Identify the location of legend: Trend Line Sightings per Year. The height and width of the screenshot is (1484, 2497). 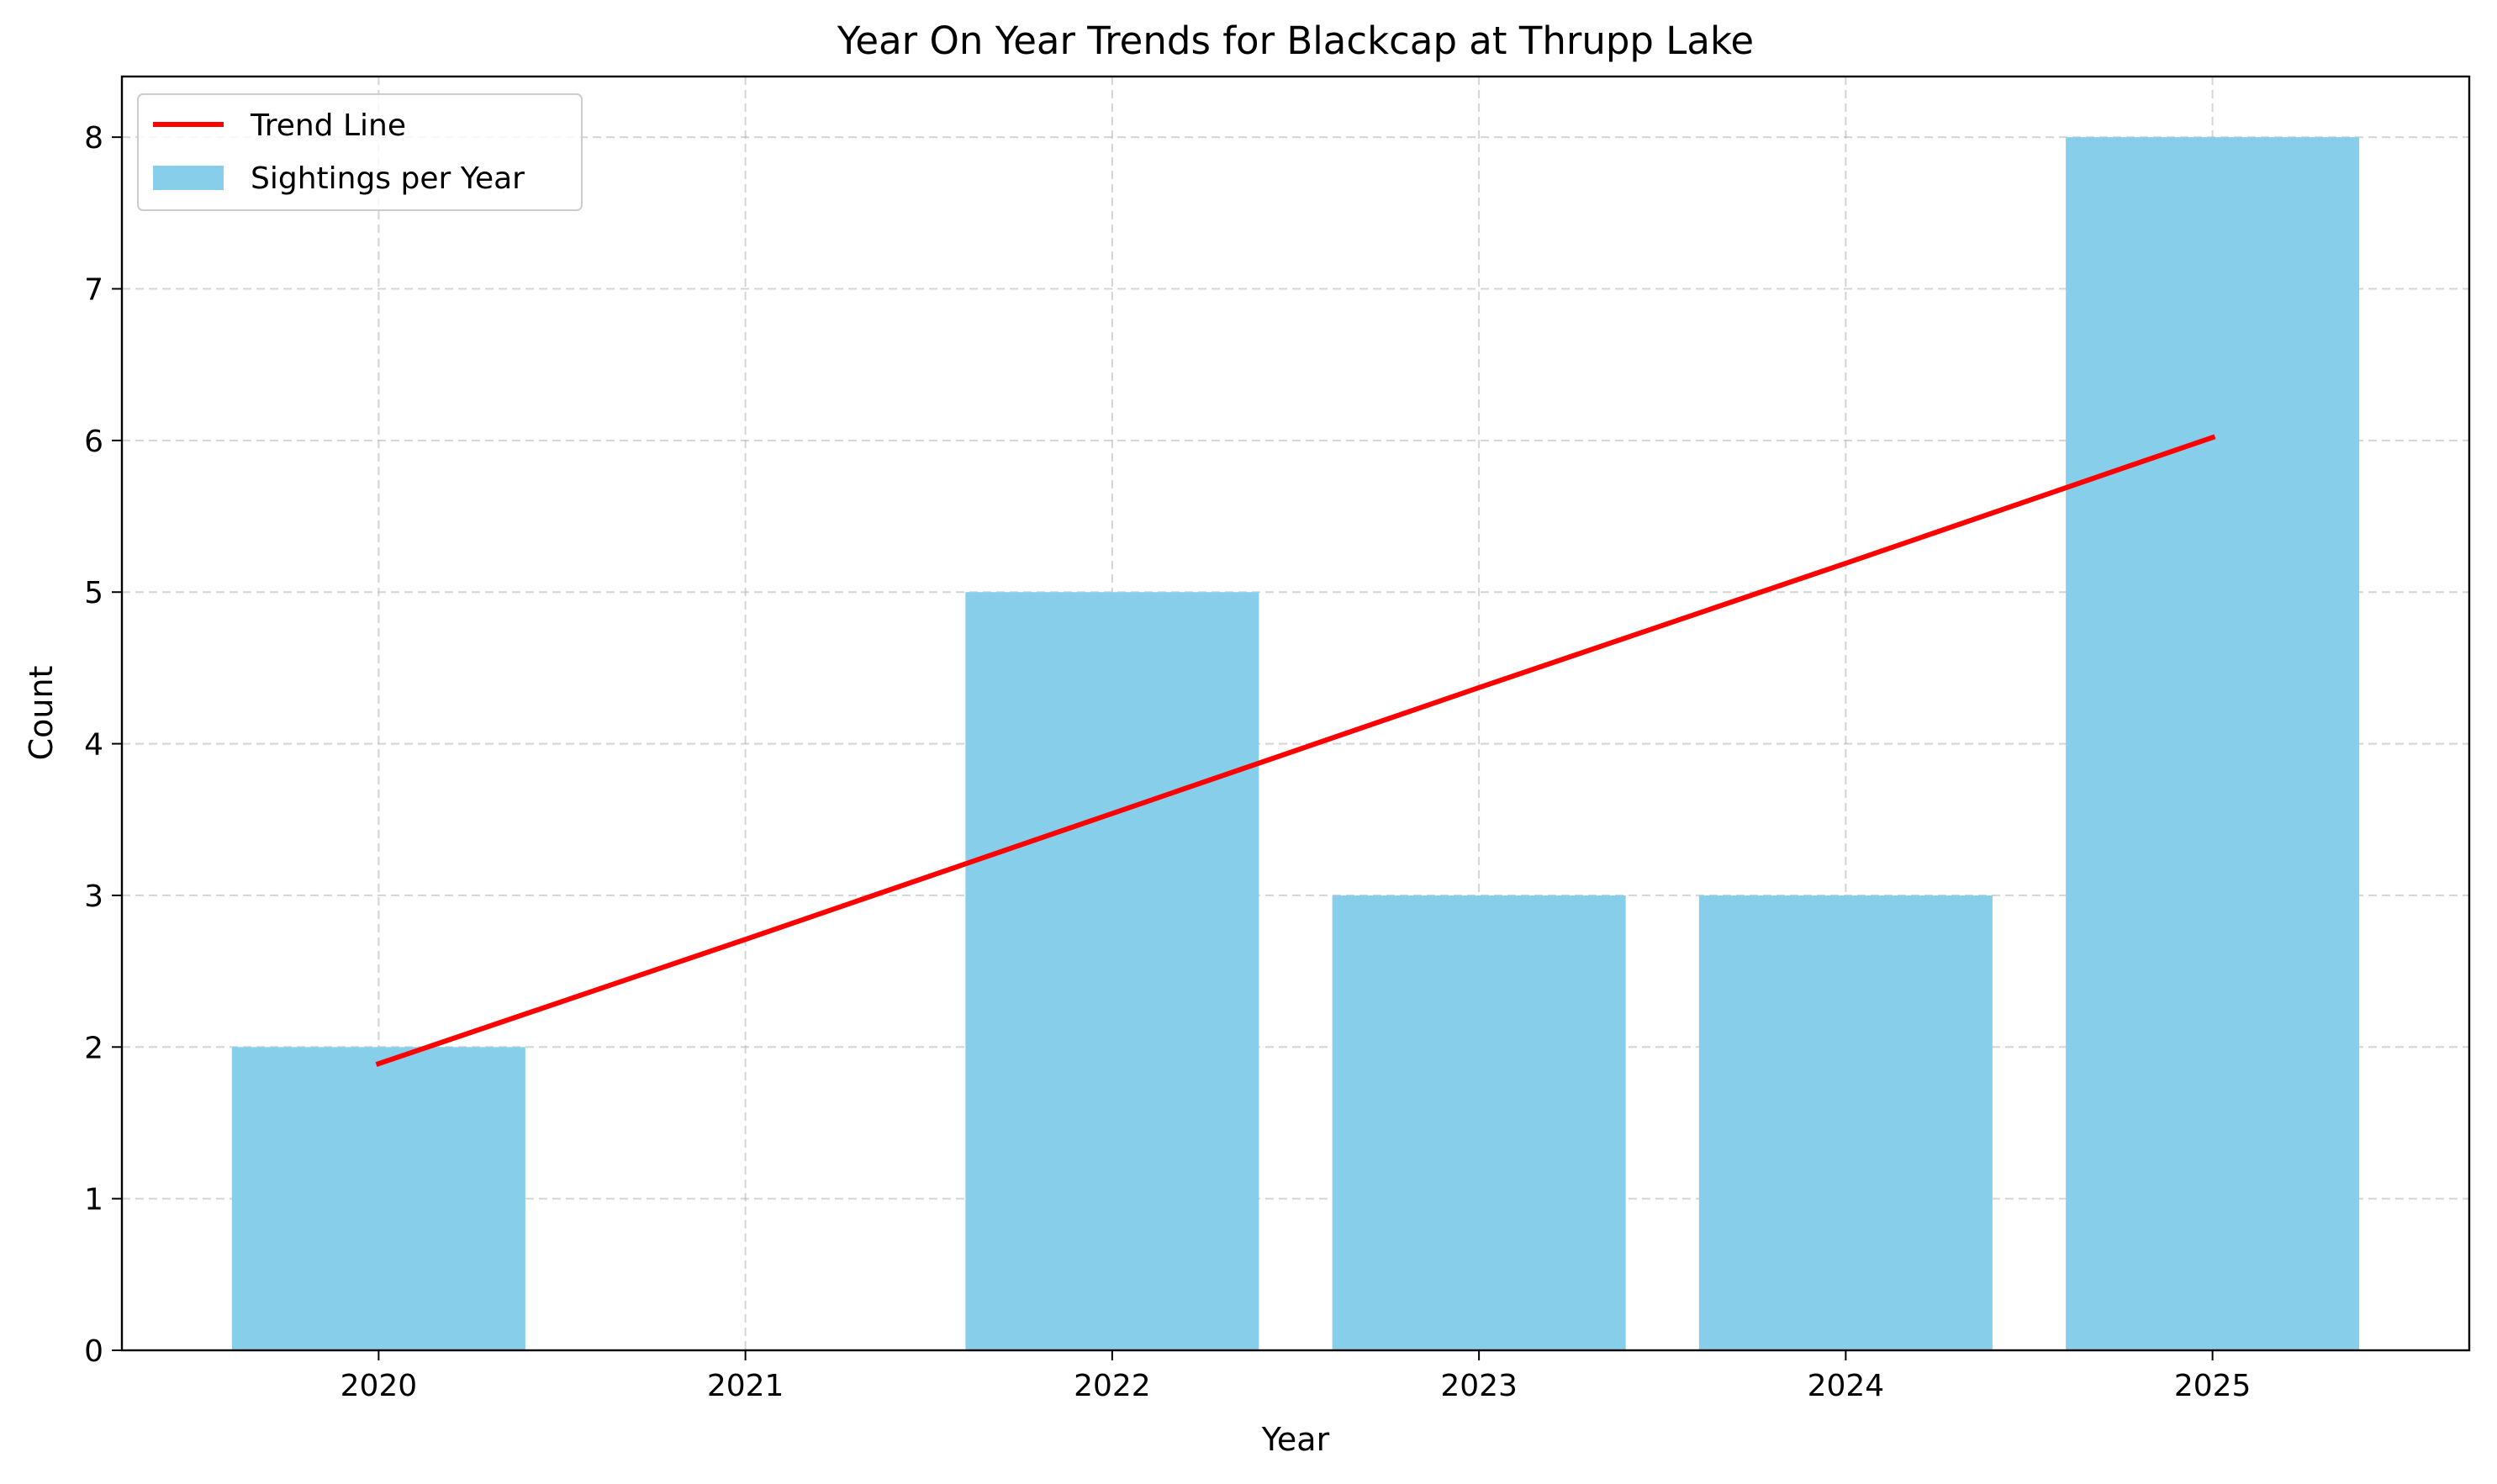
(360, 152).